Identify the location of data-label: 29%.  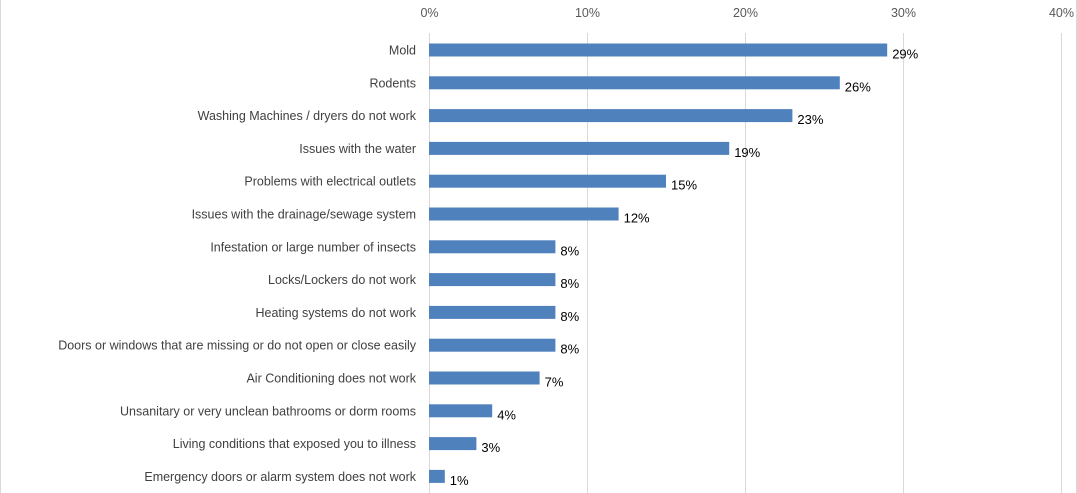
(905, 54).